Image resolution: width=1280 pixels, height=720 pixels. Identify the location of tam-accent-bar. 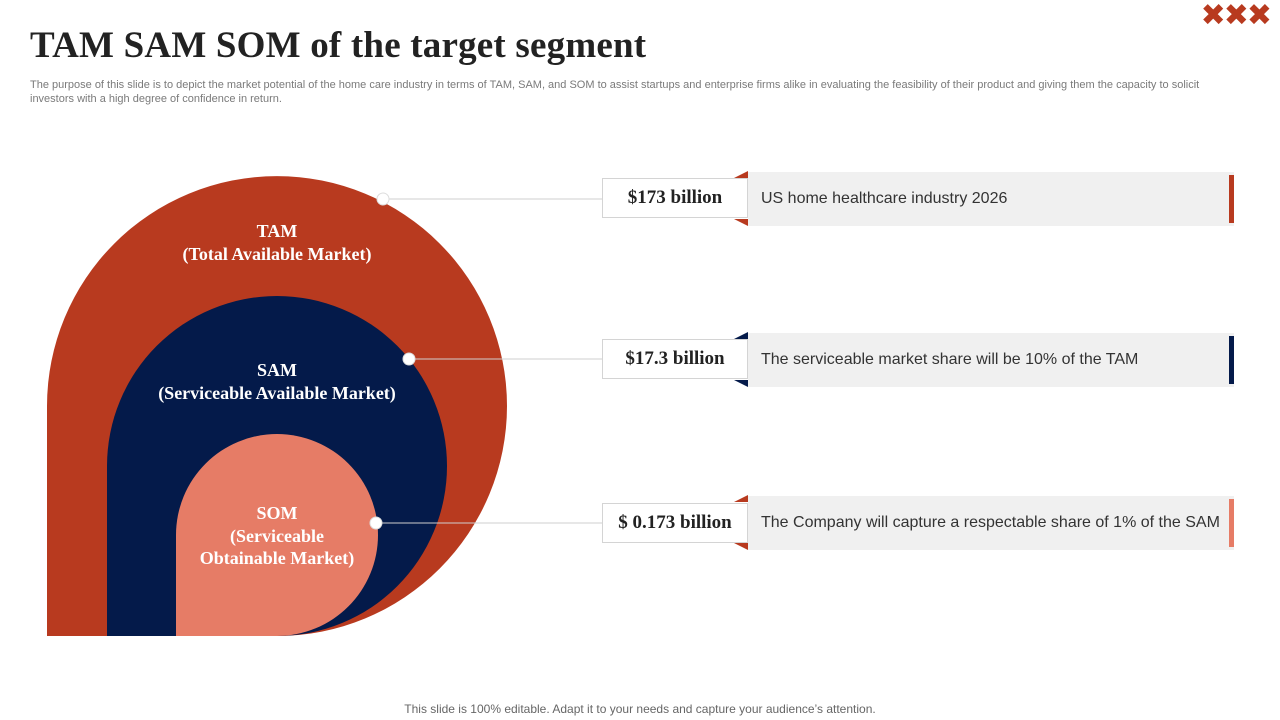
(1231, 199).